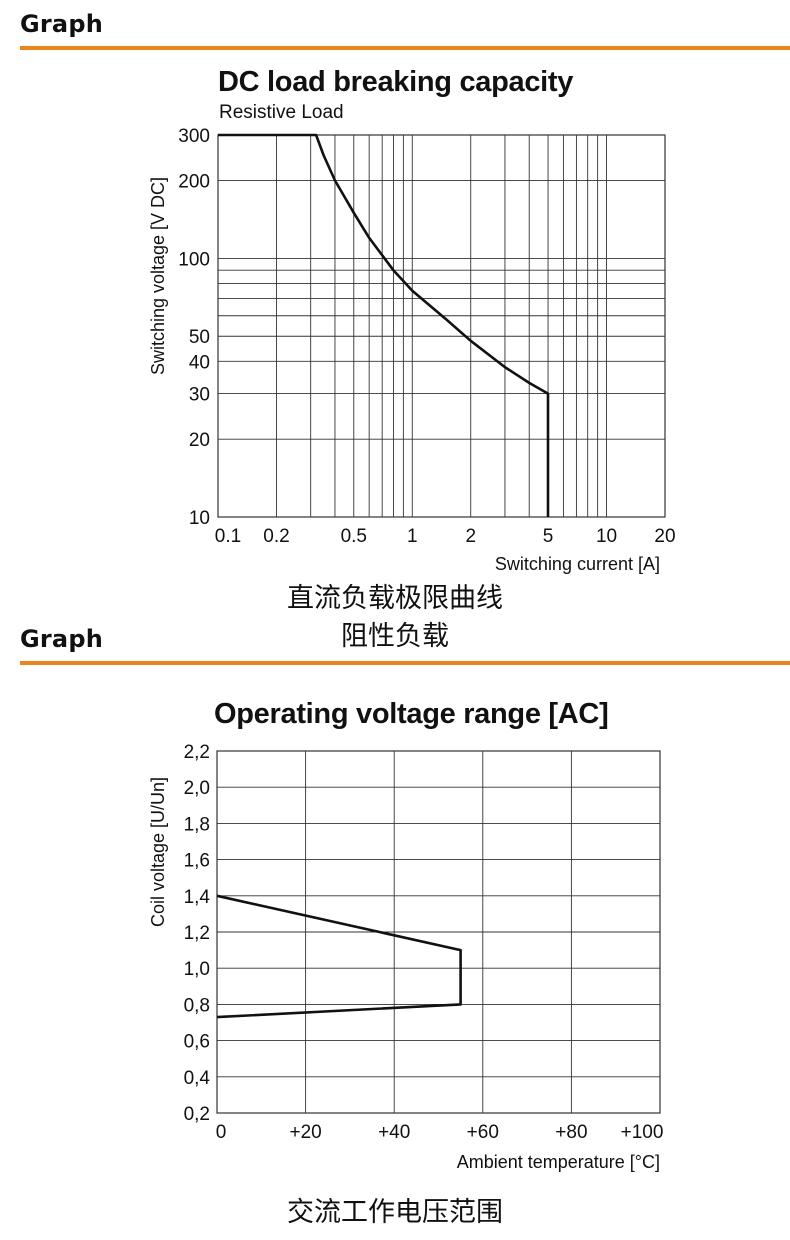  What do you see at coordinates (197, 969) in the screenshot?
I see `chart2-y-tick-label: 1,0` at bounding box center [197, 969].